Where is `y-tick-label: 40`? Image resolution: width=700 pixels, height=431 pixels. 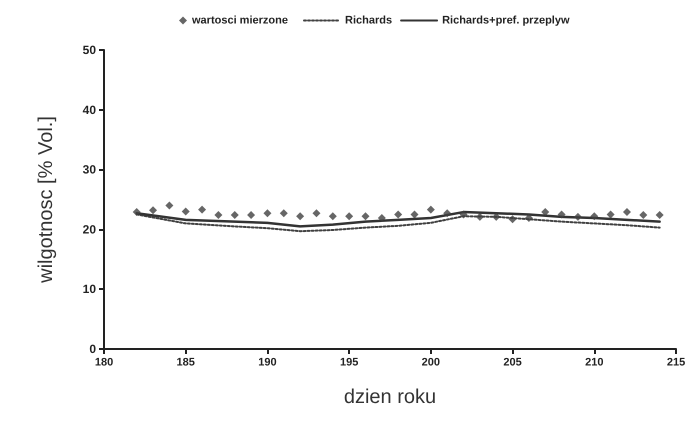
y-tick-label: 40 is located at coordinates (89, 109).